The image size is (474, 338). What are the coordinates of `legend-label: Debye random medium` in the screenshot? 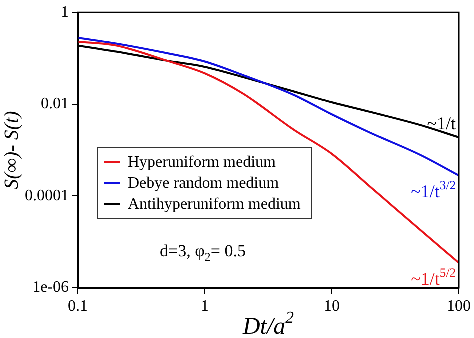 It's located at (204, 183).